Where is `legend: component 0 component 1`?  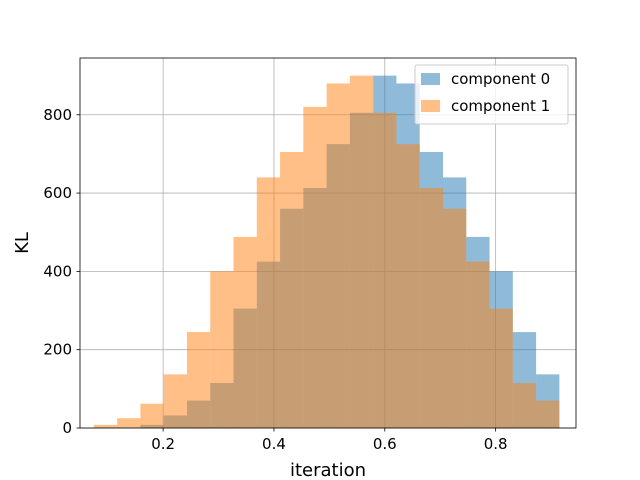 legend: component 0 component 1 is located at coordinates (491, 94).